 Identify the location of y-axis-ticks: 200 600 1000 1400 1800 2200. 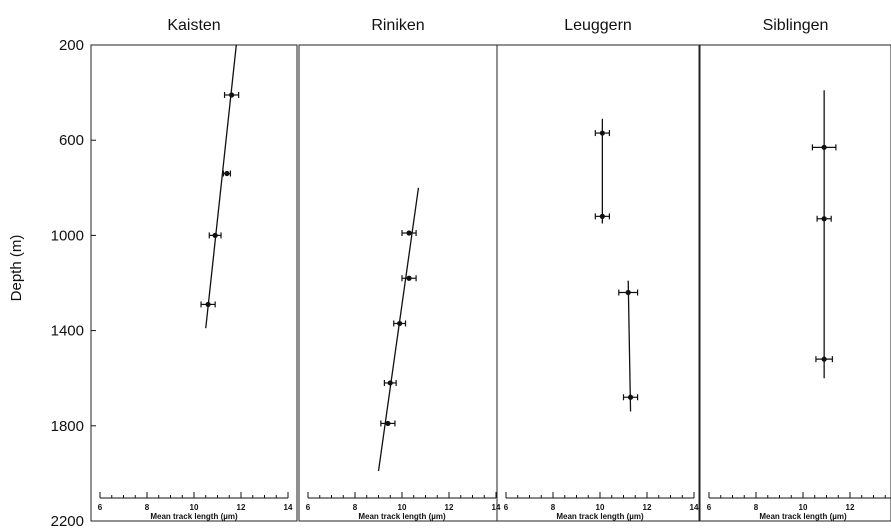
(73, 283).